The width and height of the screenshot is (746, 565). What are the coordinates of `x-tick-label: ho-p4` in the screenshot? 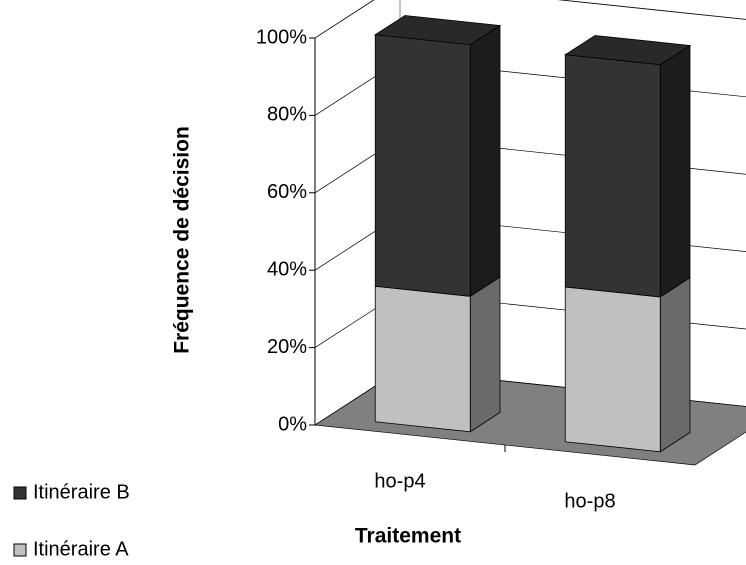 It's located at (399, 481).